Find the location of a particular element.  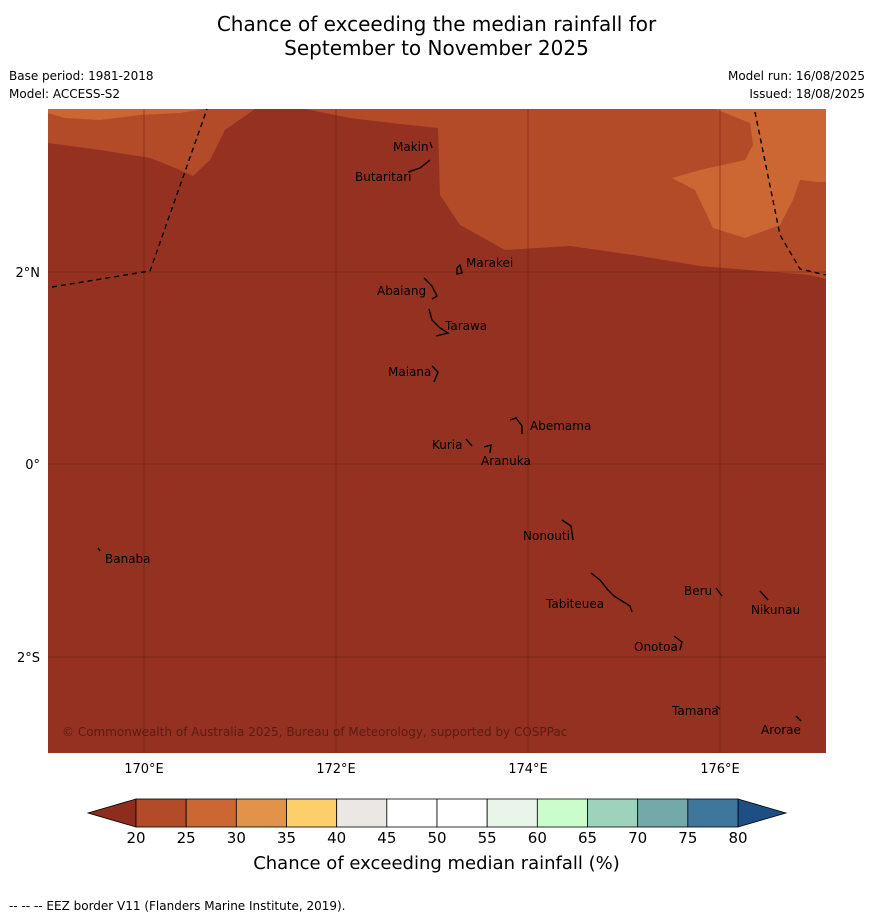

place-label-abaiang: Abaiang is located at coordinates (401, 291).